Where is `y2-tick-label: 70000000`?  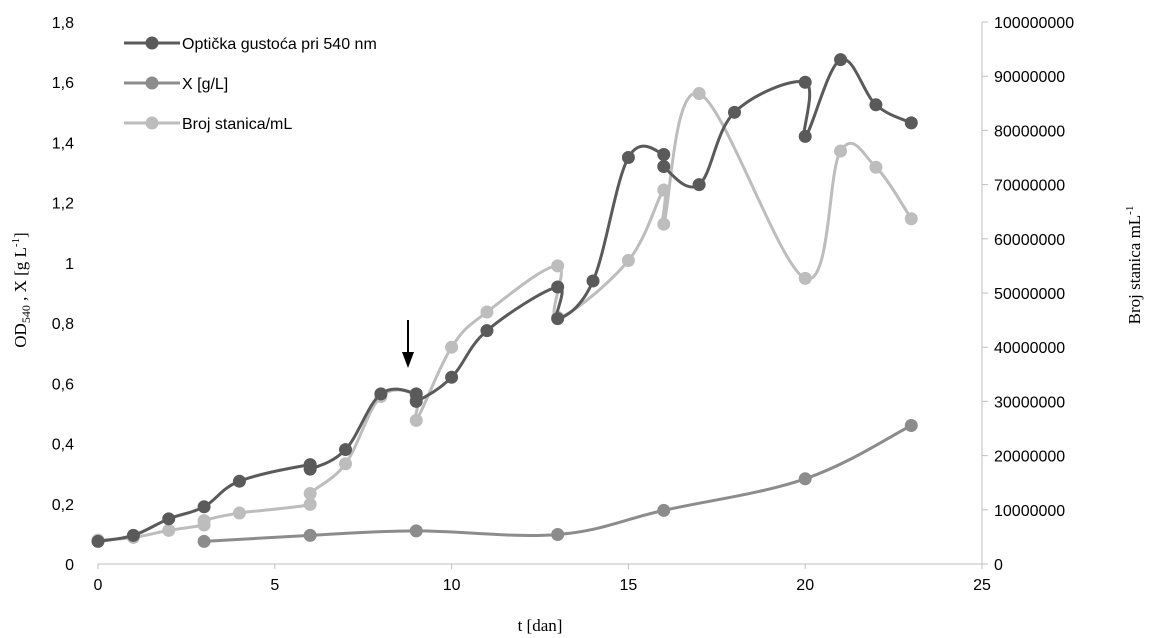 y2-tick-label: 70000000 is located at coordinates (1029, 186).